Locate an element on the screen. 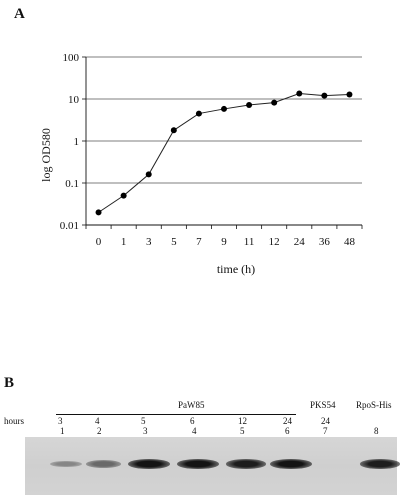 The height and width of the screenshot is (495, 400). x-tick-label: 1 is located at coordinates (124, 242).